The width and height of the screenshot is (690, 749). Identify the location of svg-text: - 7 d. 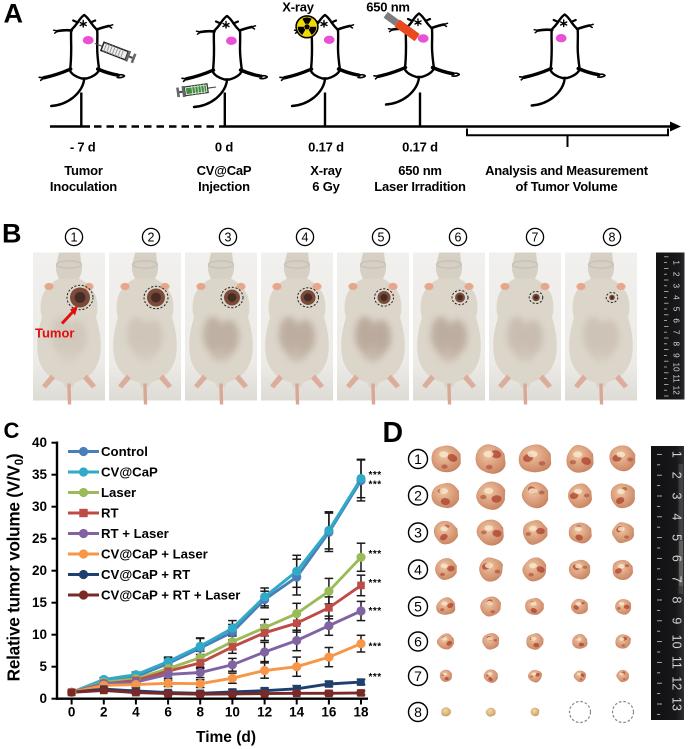
(83, 147).